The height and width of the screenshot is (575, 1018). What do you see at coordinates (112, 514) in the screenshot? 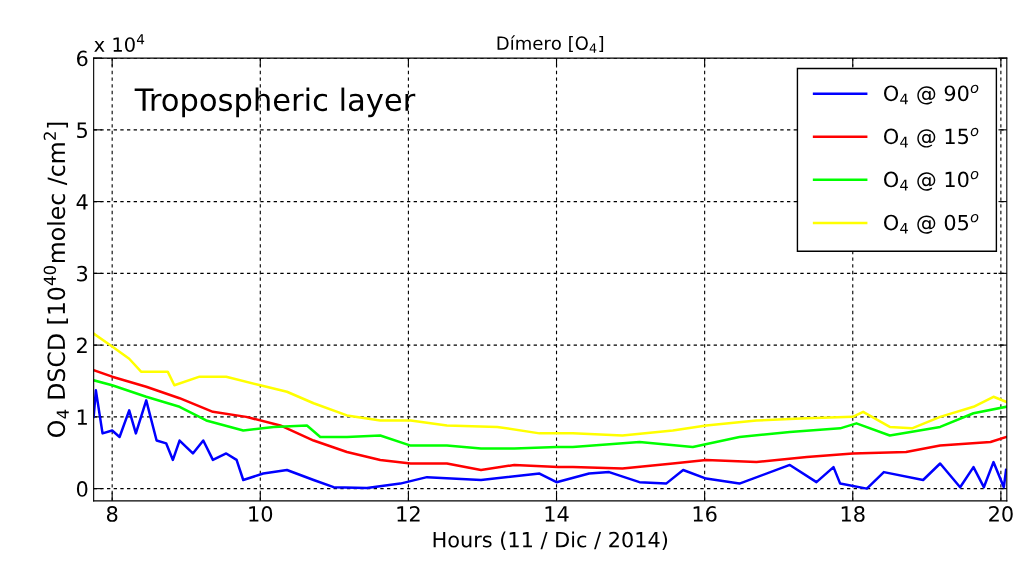
I see `x-tick-label: 8` at bounding box center [112, 514].